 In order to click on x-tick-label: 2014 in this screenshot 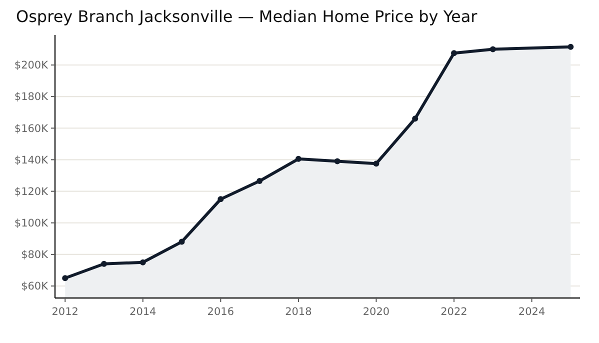, I will do `click(143, 312)`.